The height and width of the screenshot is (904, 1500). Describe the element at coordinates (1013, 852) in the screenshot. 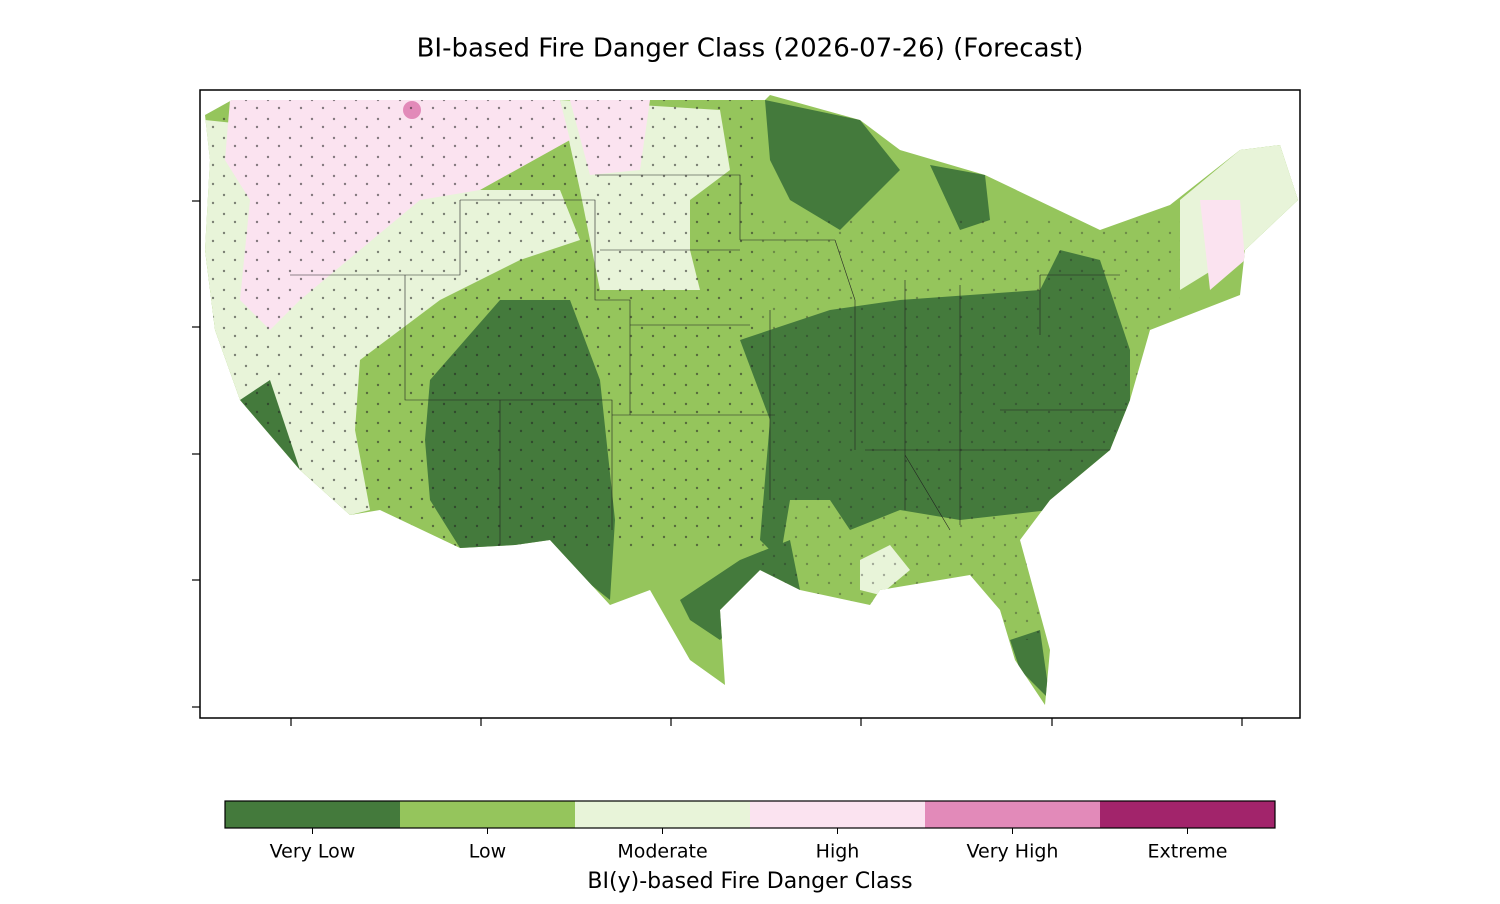

I see `colorbar-tick-label: Very High` at that location.